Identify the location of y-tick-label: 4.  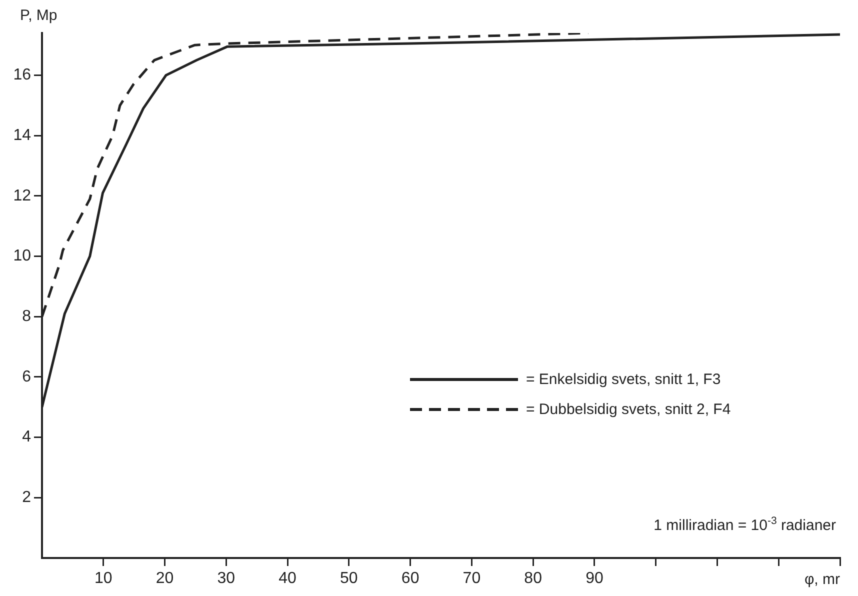
(27, 437).